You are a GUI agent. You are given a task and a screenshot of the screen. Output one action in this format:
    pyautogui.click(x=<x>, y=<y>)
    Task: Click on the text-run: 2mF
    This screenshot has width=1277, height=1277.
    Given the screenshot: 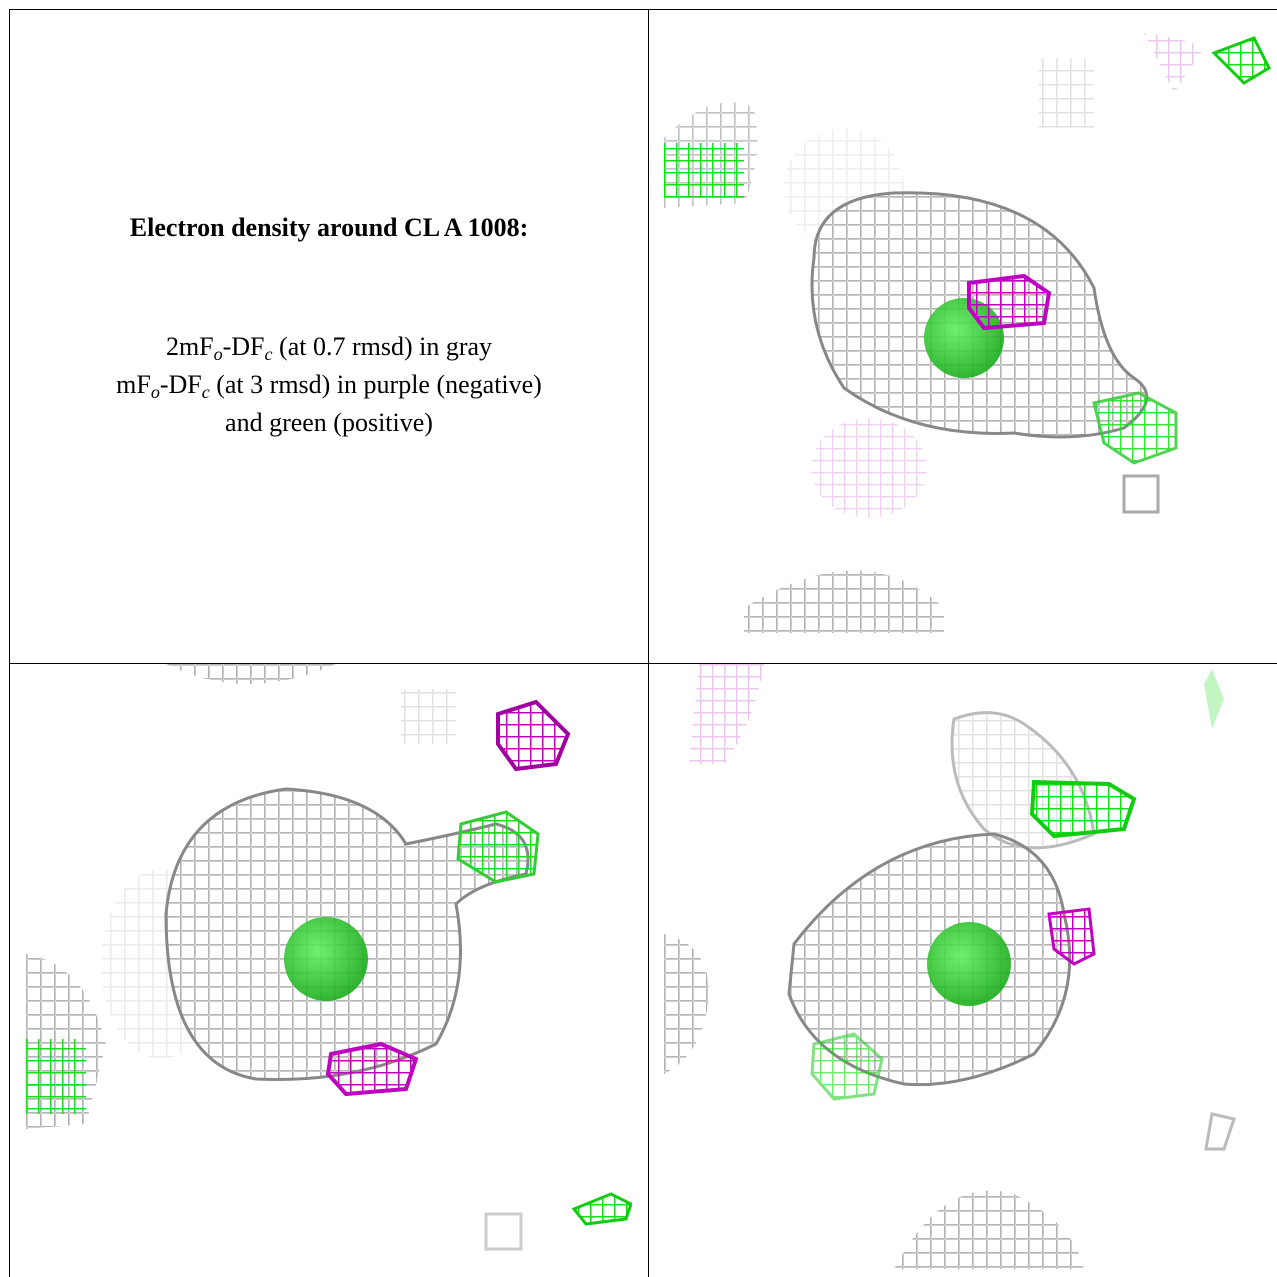 What is the action you would take?
    pyautogui.click(x=189, y=346)
    